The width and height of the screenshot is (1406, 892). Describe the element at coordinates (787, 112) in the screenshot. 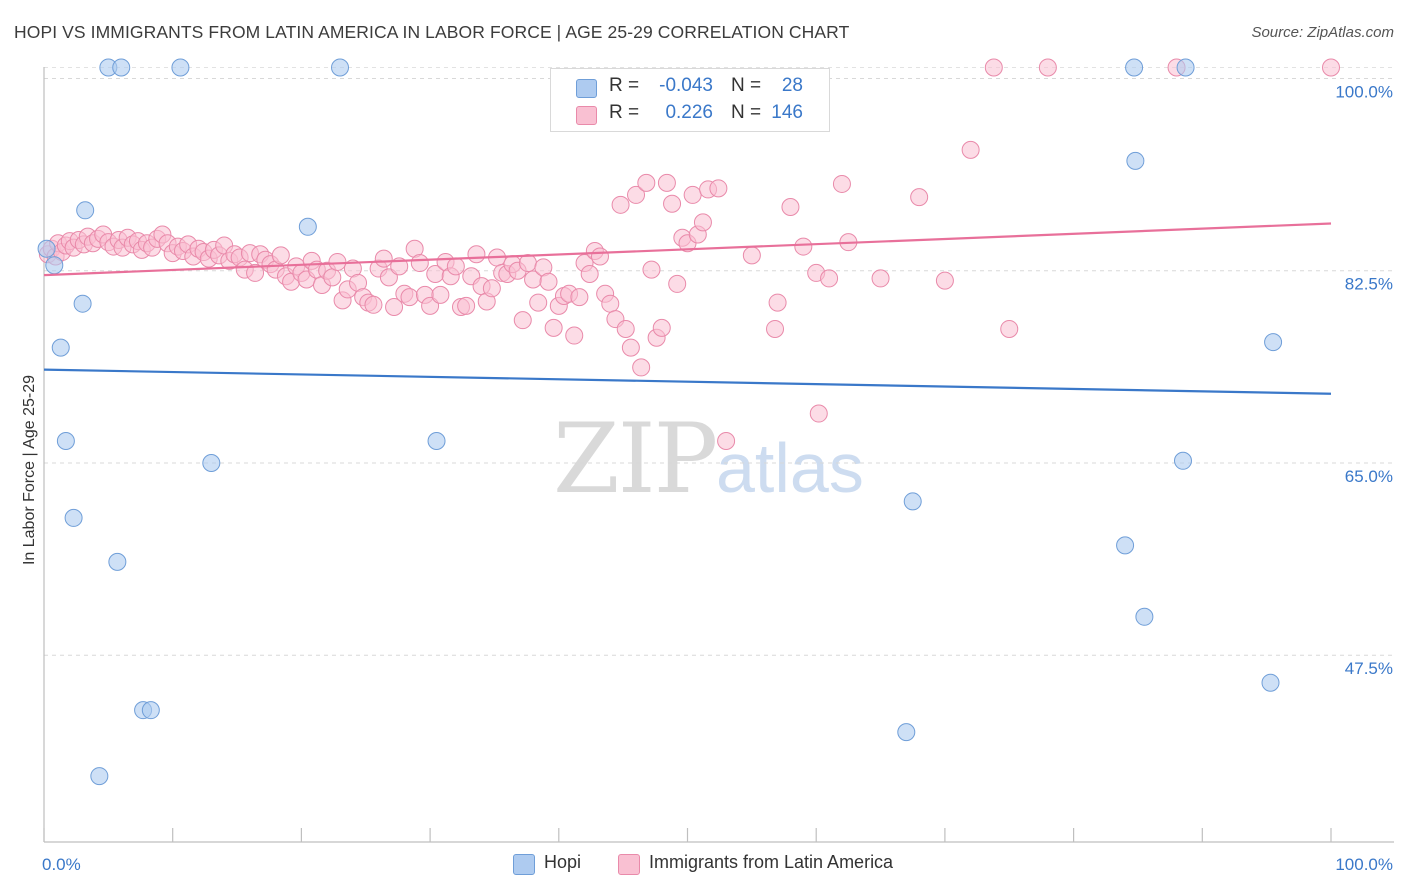

I see `legend-n-value: 146` at that location.